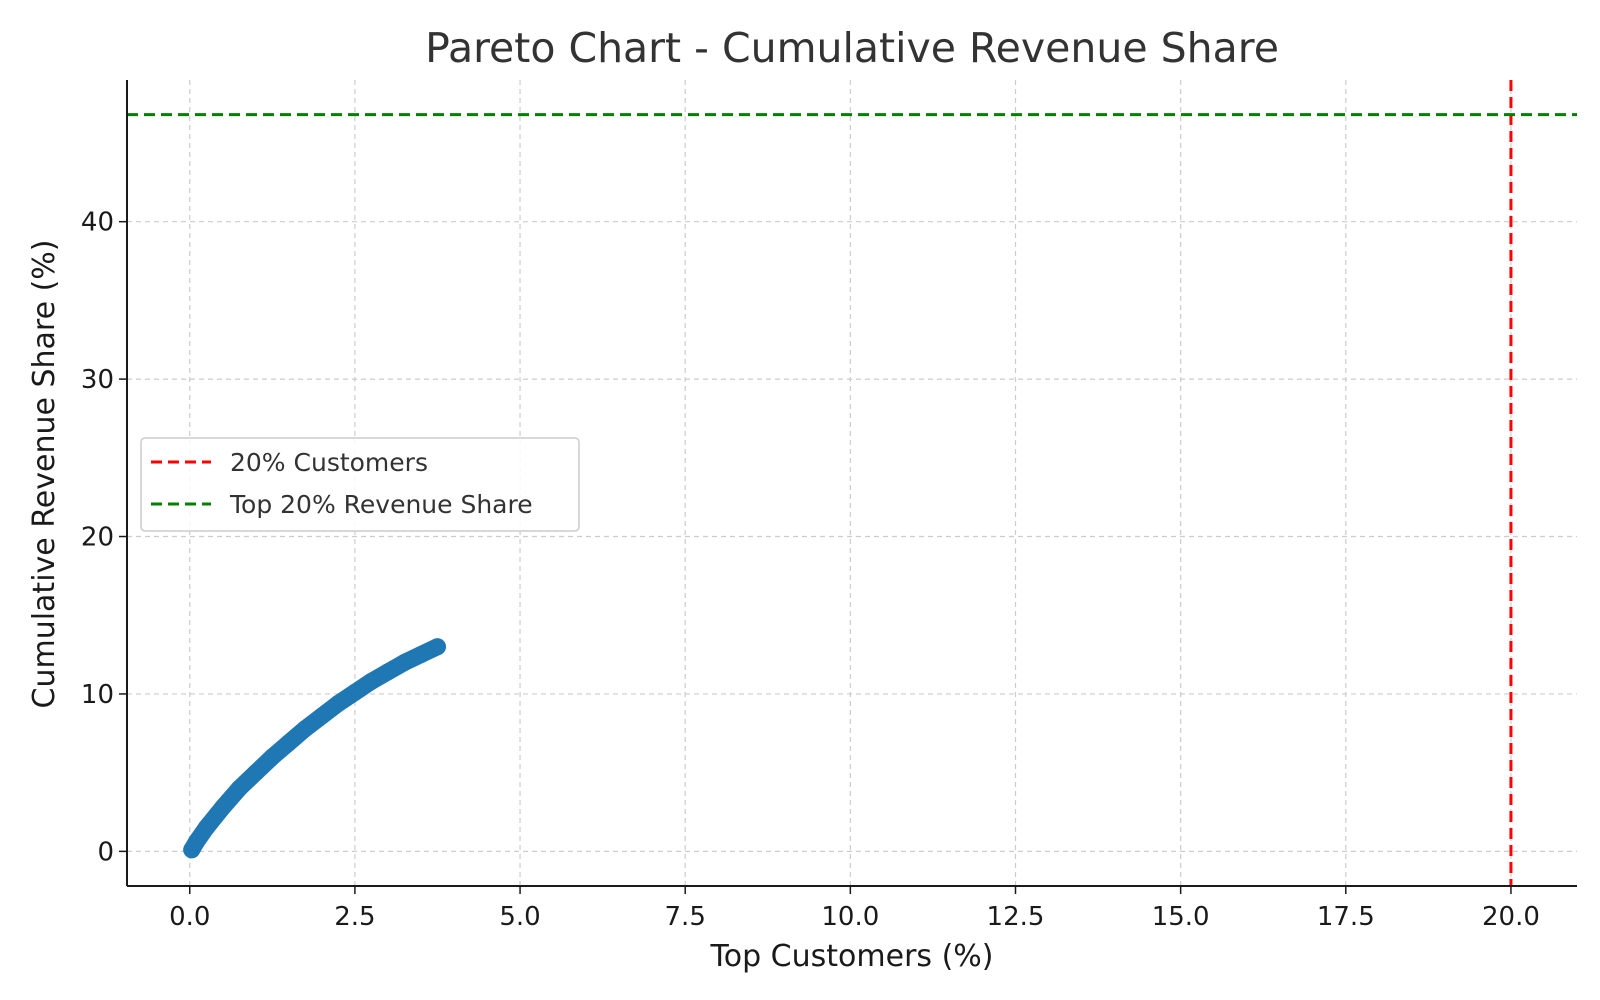 The image size is (1600, 1000). I want to click on y-tick-label: 10, so click(97, 695).